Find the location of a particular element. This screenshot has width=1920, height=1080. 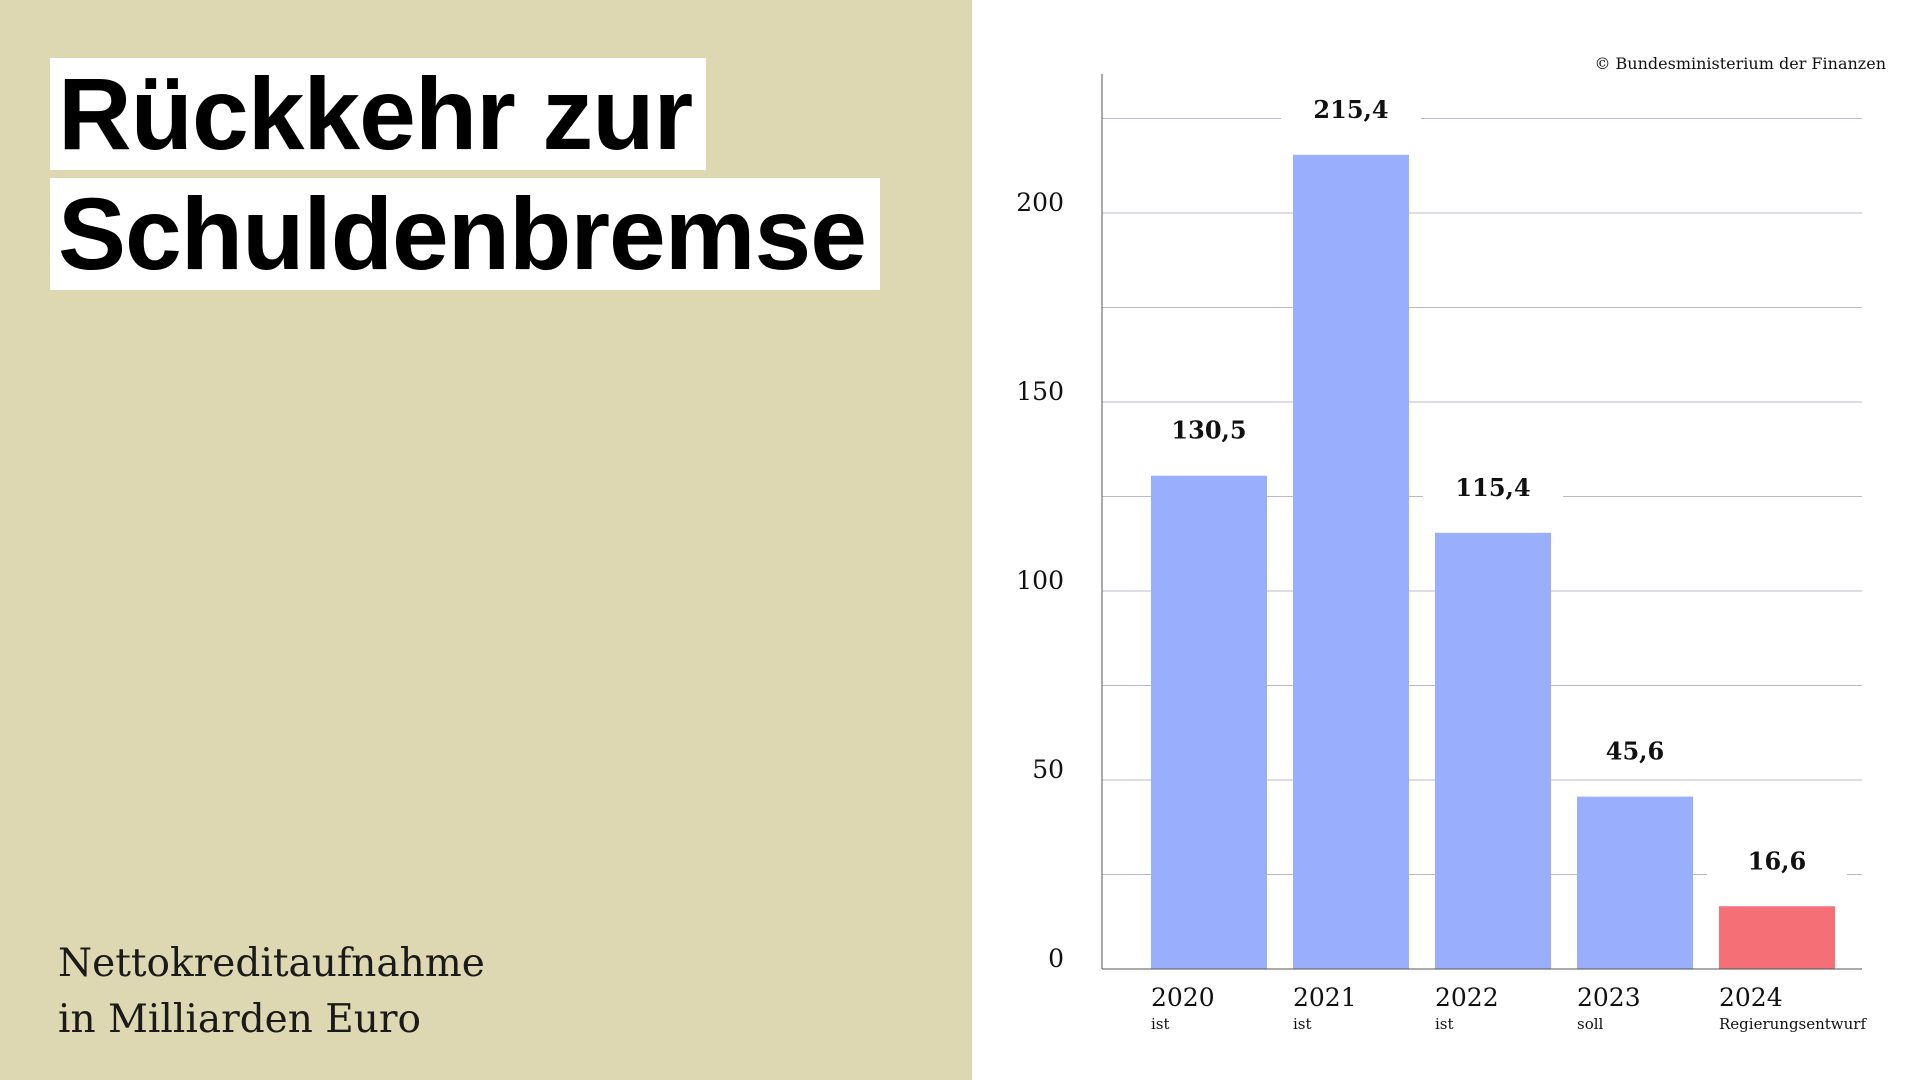

y-tick-label: 50 is located at coordinates (1048, 769).